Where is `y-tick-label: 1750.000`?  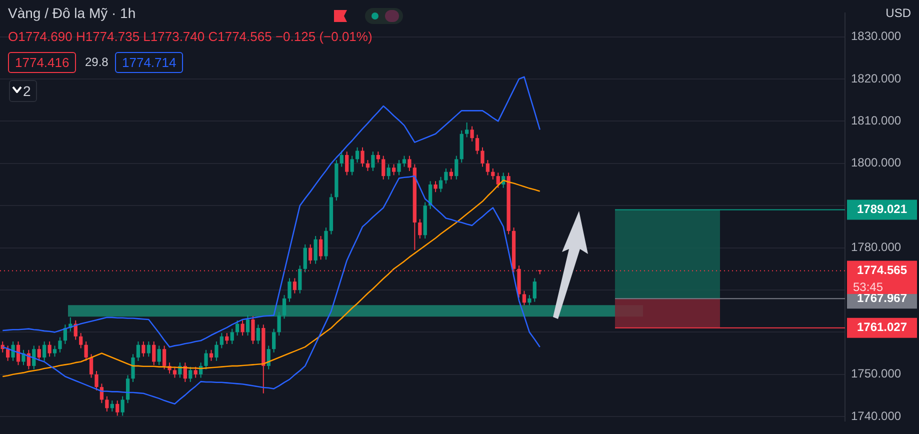
y-tick-label: 1750.000 is located at coordinates (876, 373).